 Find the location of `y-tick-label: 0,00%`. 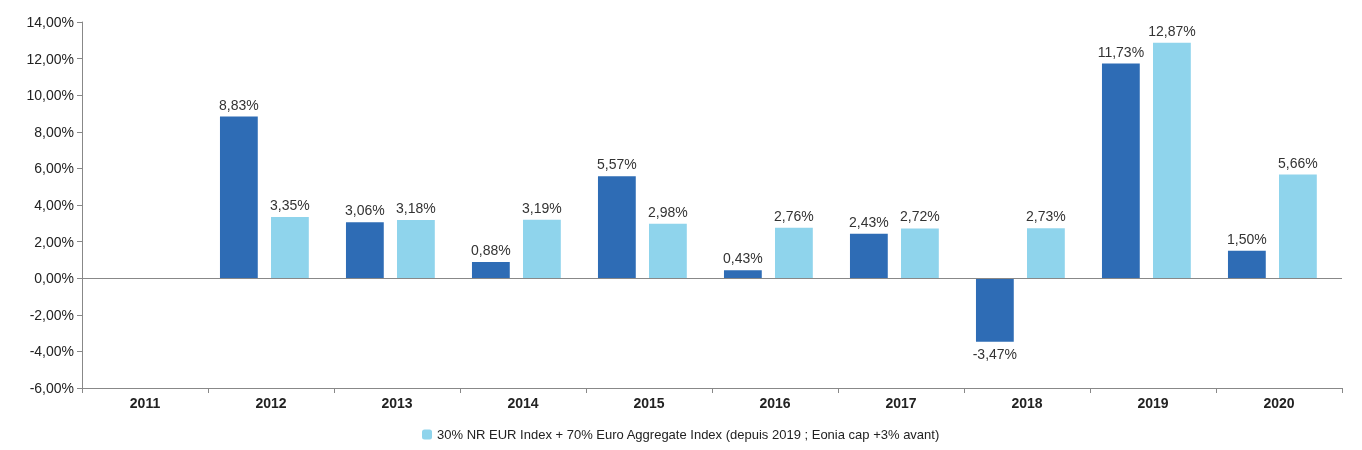

y-tick-label: 0,00% is located at coordinates (54, 278).